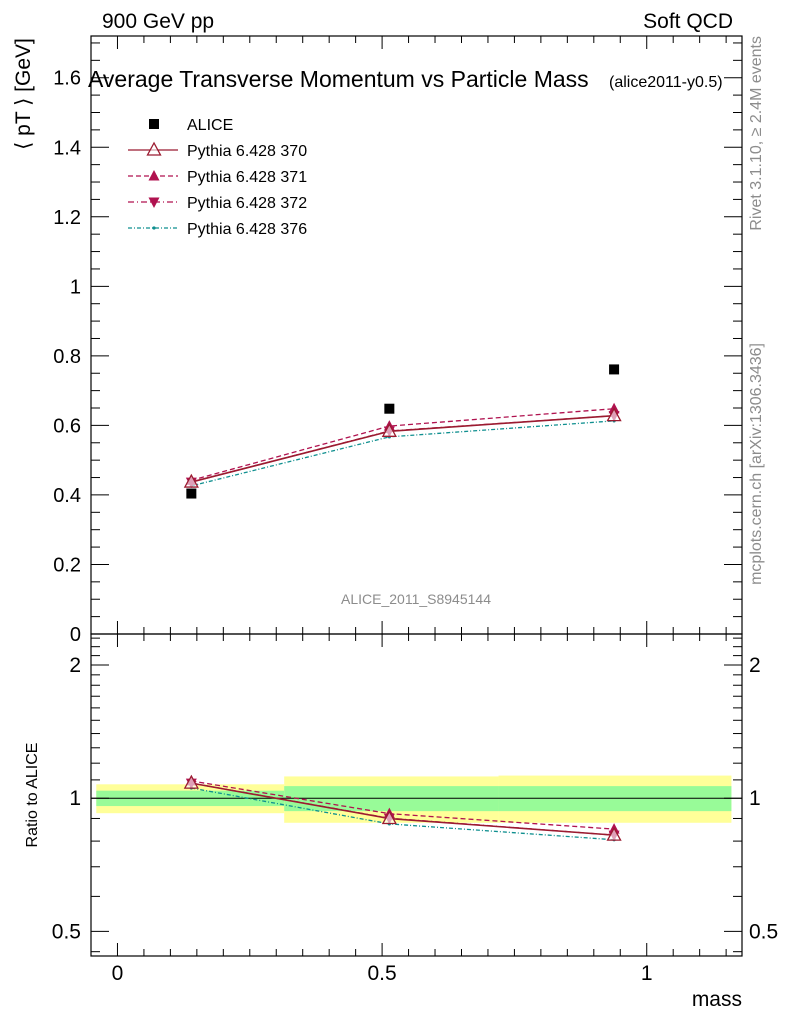  I want to click on legend-label-alice: ALICE, so click(210, 125).